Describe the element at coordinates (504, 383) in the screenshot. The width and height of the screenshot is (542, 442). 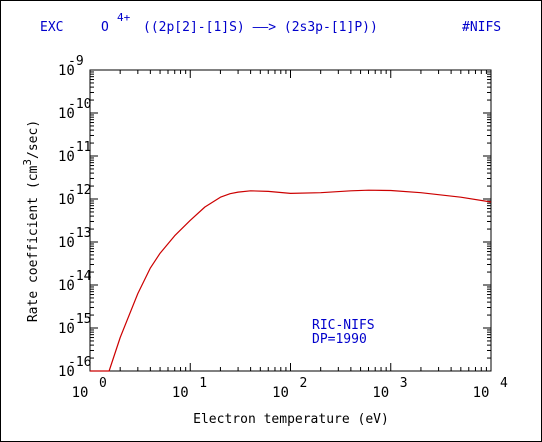
I see `x-tick-label-exponent: 4` at that location.